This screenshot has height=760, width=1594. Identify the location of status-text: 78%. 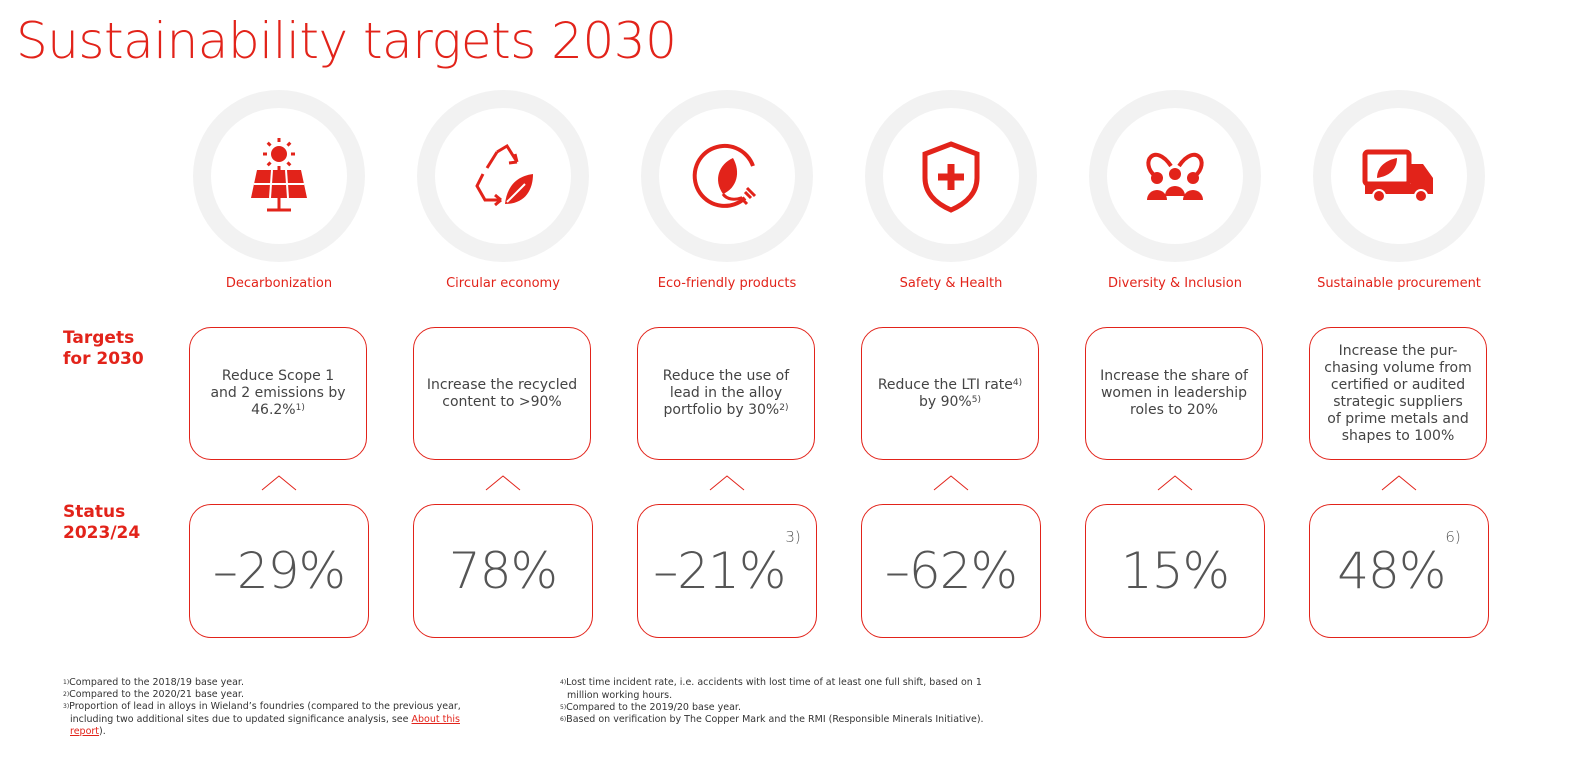
(503, 571).